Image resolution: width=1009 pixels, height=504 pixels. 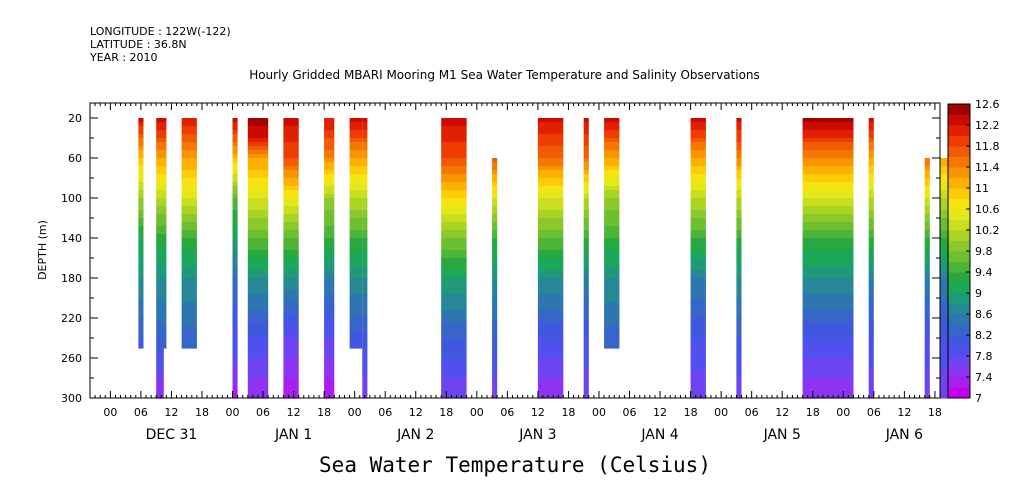 What do you see at coordinates (329, 258) in the screenshot?
I see `data-column` at bounding box center [329, 258].